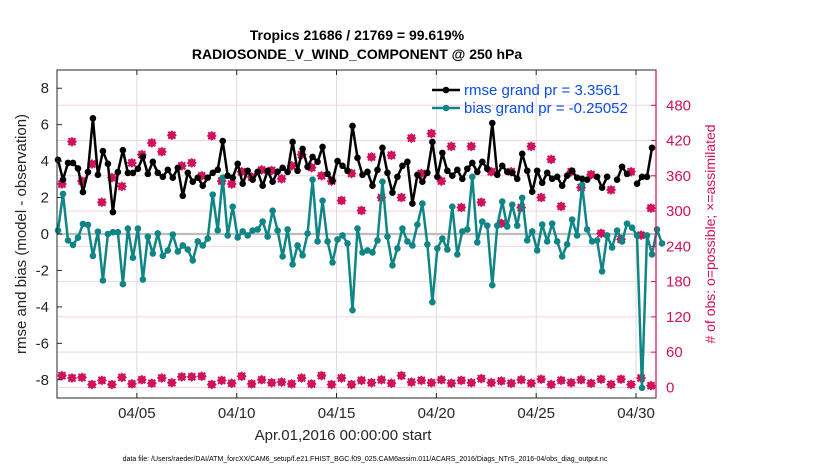  What do you see at coordinates (45, 161) in the screenshot?
I see `tick-label-left: 4` at bounding box center [45, 161].